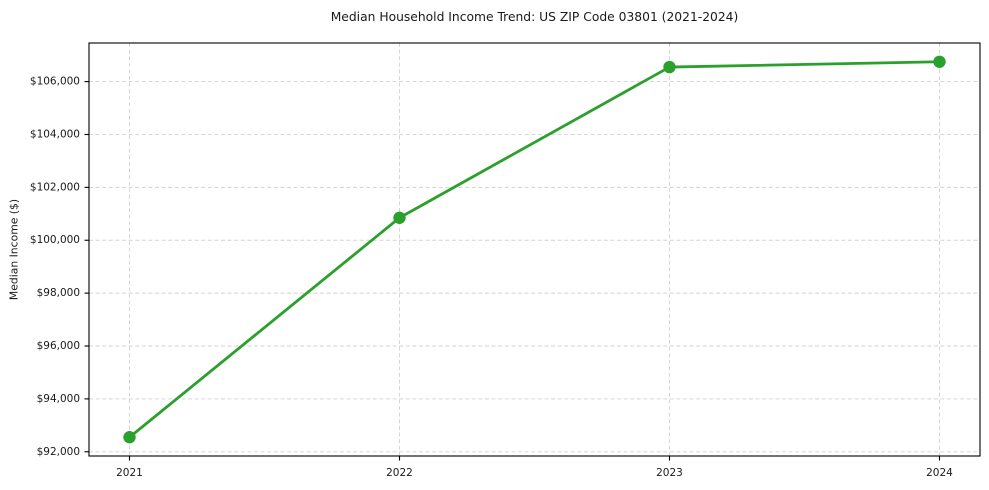 Image resolution: width=989 pixels, height=490 pixels. What do you see at coordinates (129, 473) in the screenshot?
I see `x-tick-label: 2021` at bounding box center [129, 473].